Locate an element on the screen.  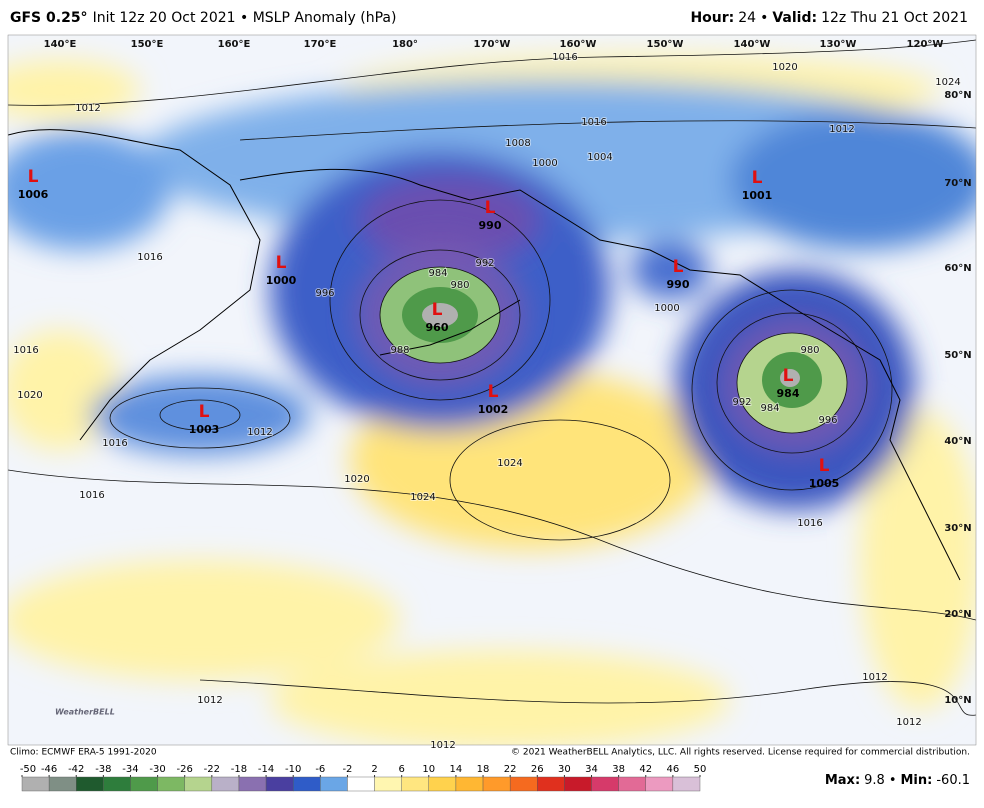
header-right: Hour: 24 • Valid: 12z Thu 21 Oct 2021 is located at coordinates (829, 18).